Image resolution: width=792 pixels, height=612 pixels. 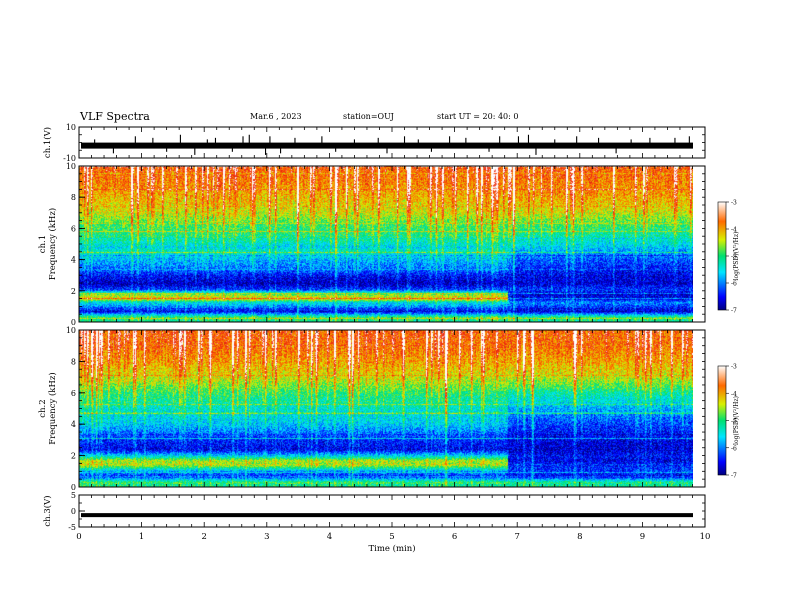 I want to click on x-tick-label: 0, so click(x=78, y=537).